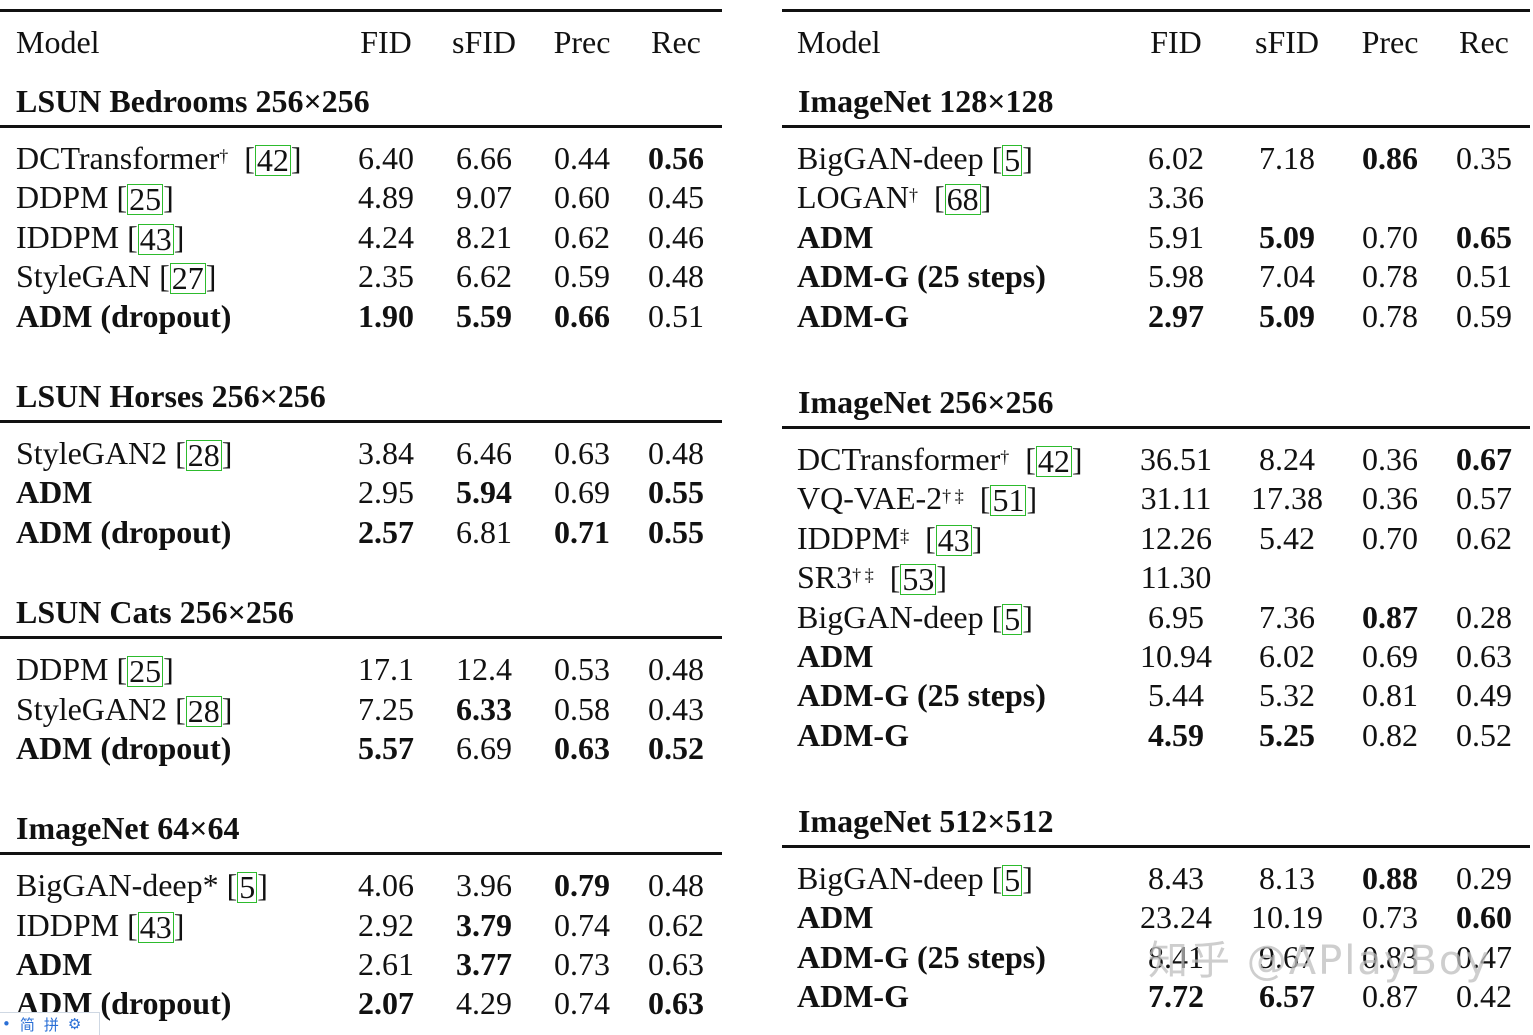 This screenshot has width=1533, height=1035. I want to click on model-name-cell: ADM (dropout), so click(123, 748).